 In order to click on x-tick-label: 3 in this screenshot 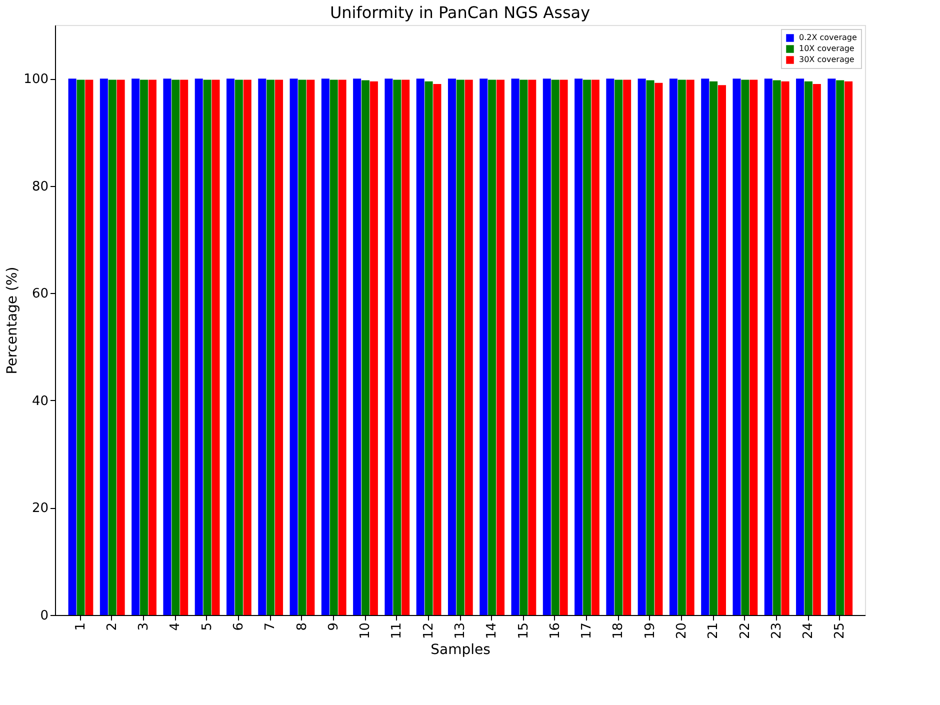, I will do `click(144, 626)`.